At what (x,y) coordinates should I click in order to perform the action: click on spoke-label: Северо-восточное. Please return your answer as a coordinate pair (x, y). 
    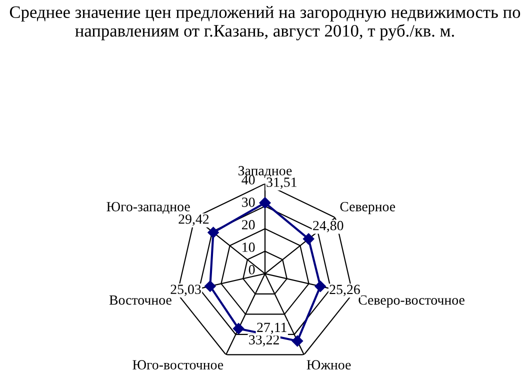
    Looking at the image, I should click on (411, 301).